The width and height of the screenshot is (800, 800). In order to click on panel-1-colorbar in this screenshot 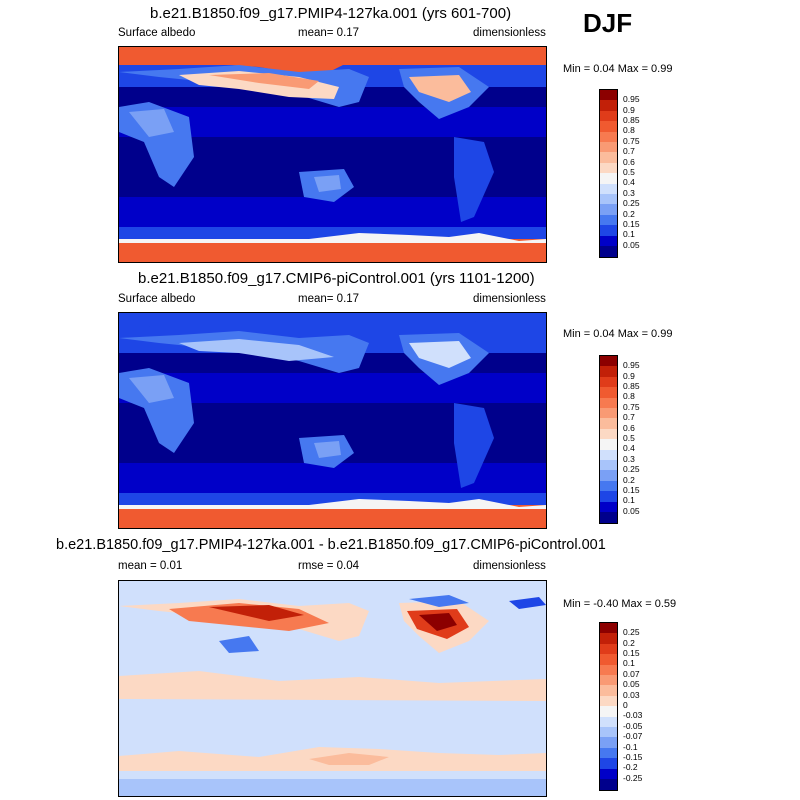, I will do `click(608, 173)`.